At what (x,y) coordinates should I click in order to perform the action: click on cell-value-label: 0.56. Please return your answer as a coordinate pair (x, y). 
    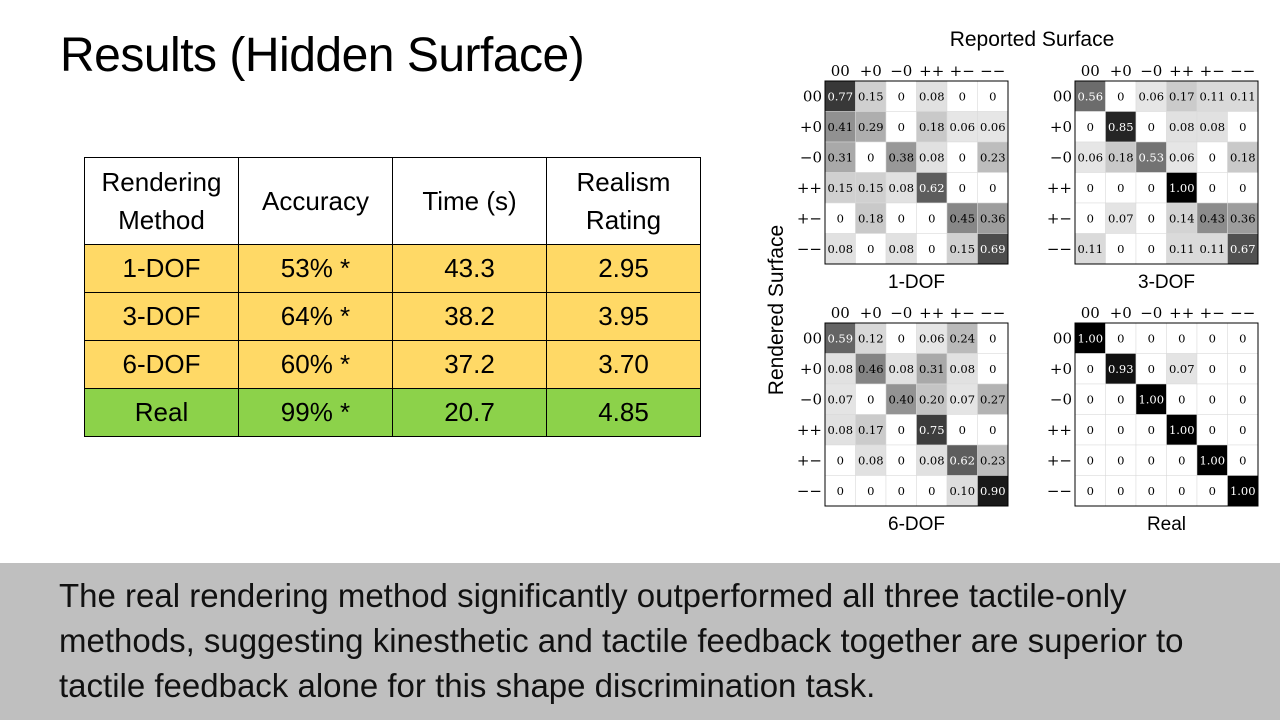
    Looking at the image, I should click on (1090, 96).